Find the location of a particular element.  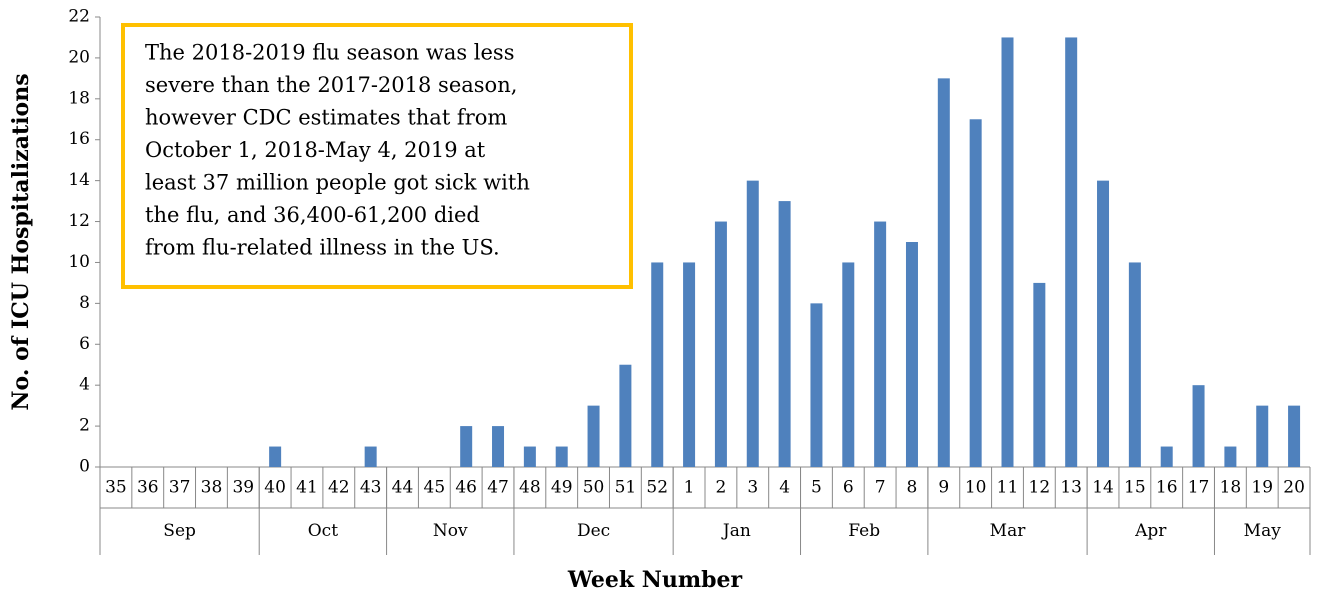

x-tick-label: 48 is located at coordinates (530, 488).